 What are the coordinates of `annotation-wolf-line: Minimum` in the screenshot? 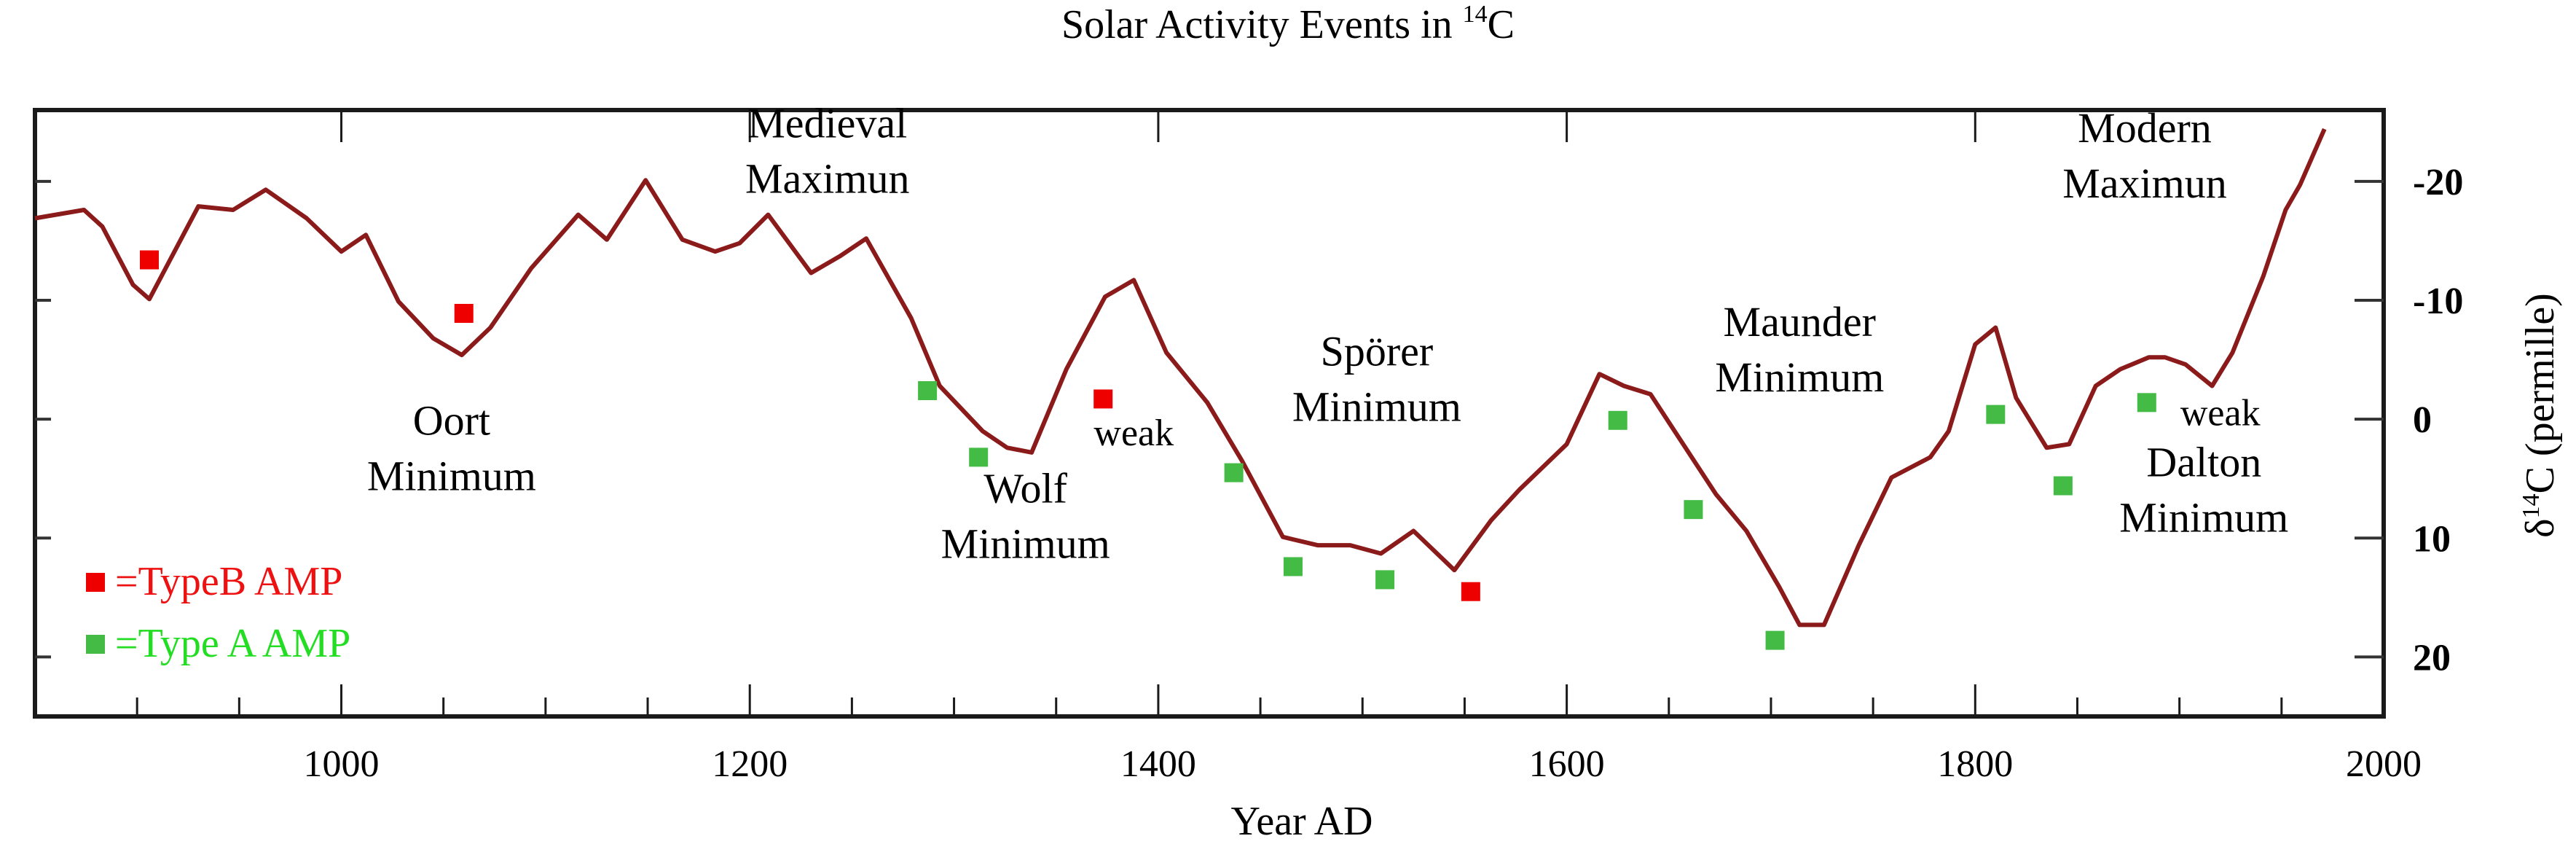 It's located at (1025, 543).